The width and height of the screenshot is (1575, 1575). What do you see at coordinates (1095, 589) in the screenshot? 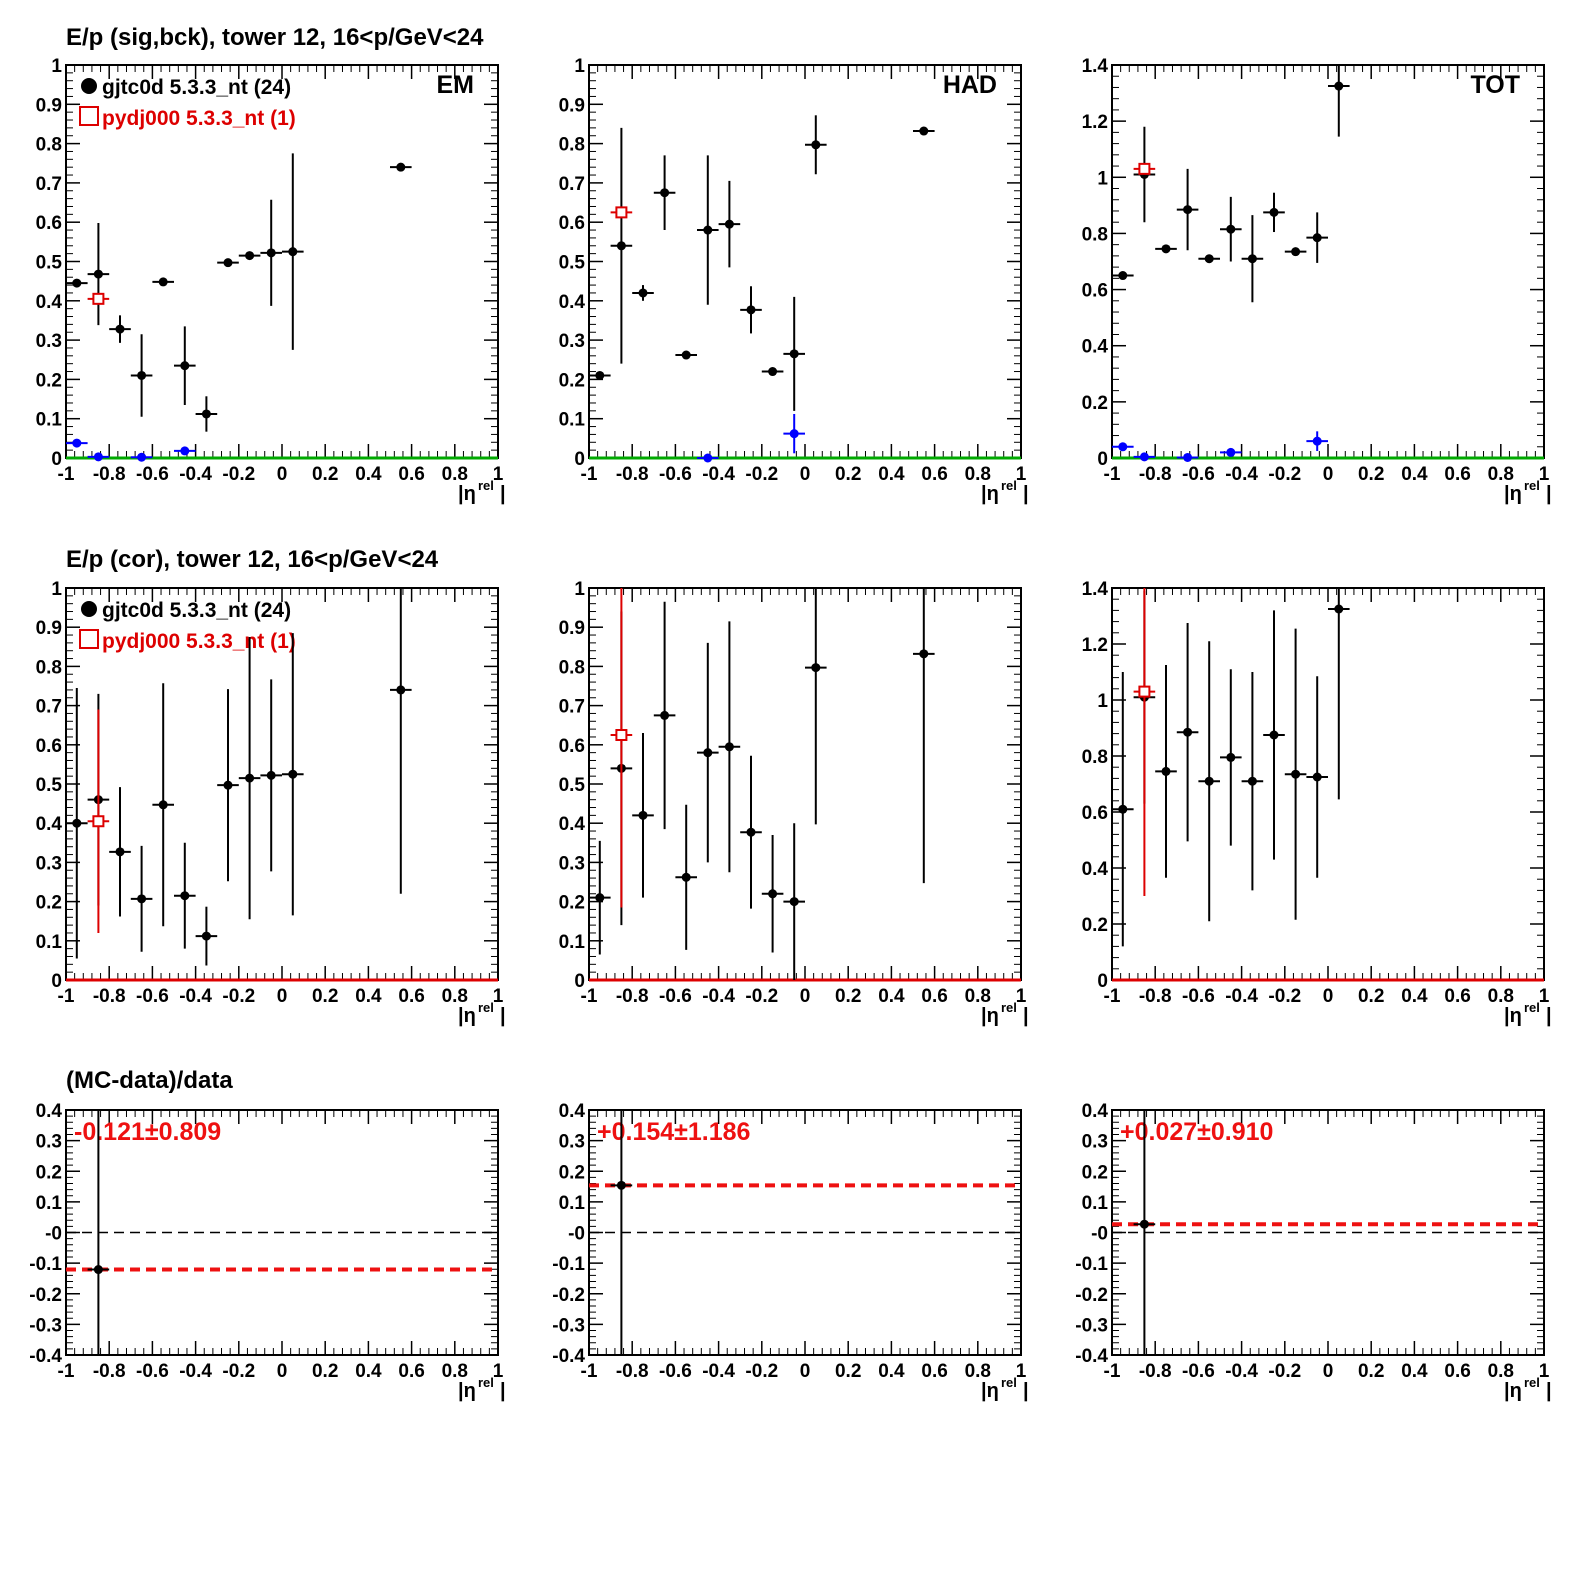
I see `y-tick-label: 1.4` at bounding box center [1095, 589].